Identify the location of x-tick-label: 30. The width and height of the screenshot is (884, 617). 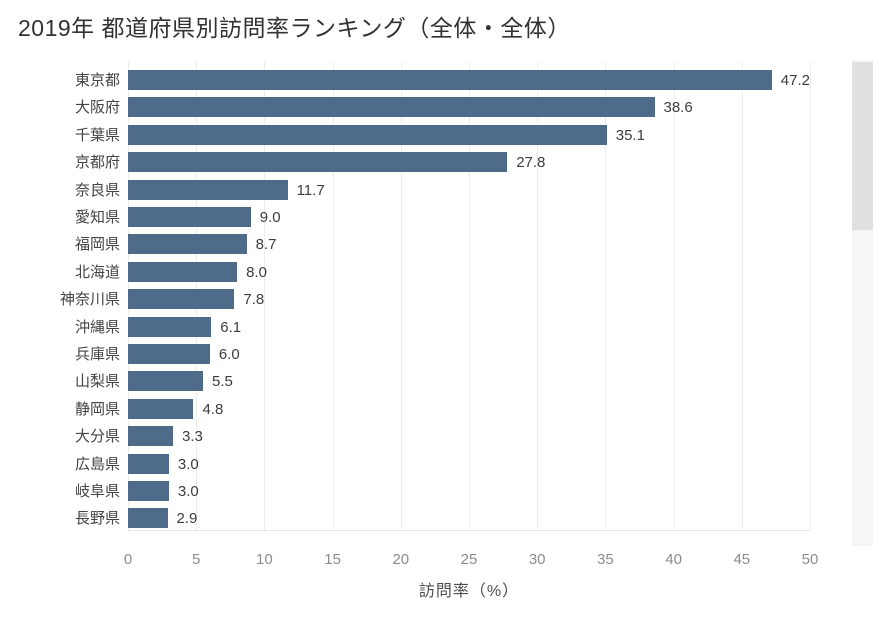
(537, 559).